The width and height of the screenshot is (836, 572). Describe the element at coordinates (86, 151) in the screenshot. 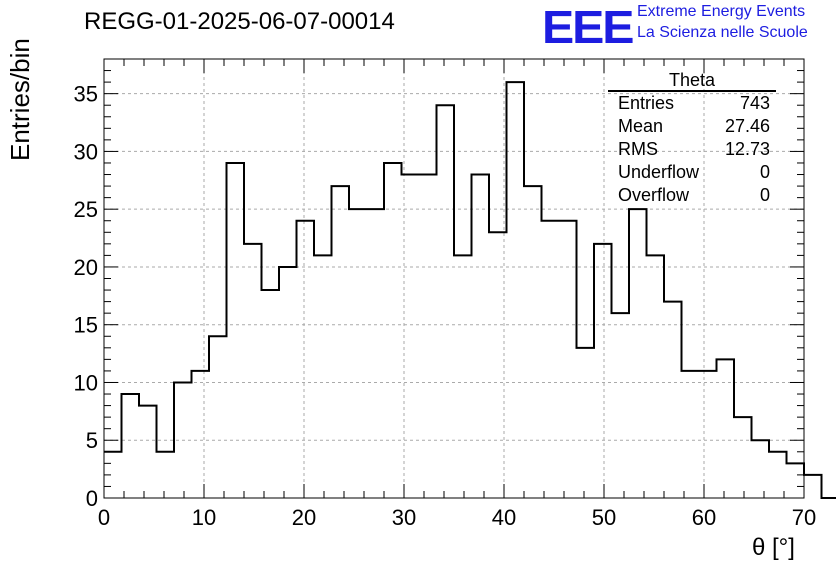

I see `y-tick-label: 30` at that location.